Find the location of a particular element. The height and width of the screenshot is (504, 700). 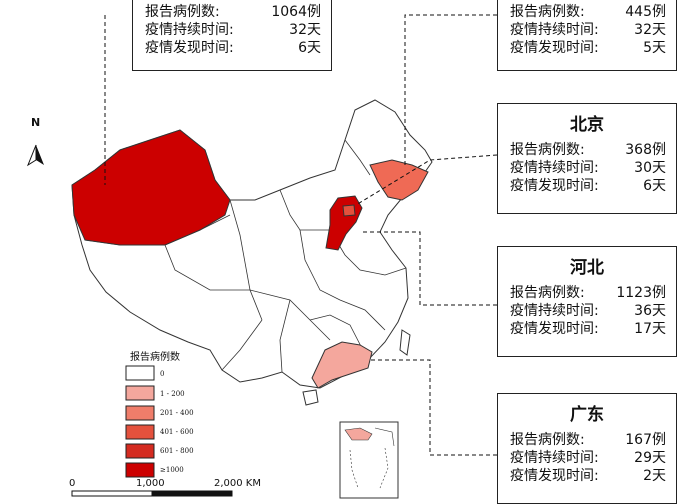

region-hainan is located at coordinates (310, 397).